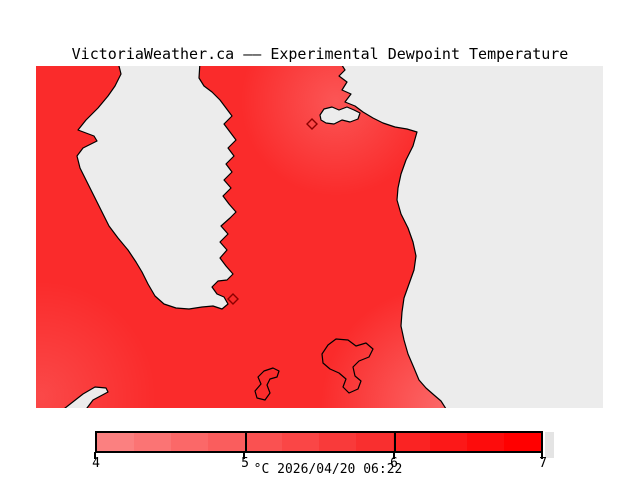  I want to click on colorbar-label-7: 7, so click(543, 463).